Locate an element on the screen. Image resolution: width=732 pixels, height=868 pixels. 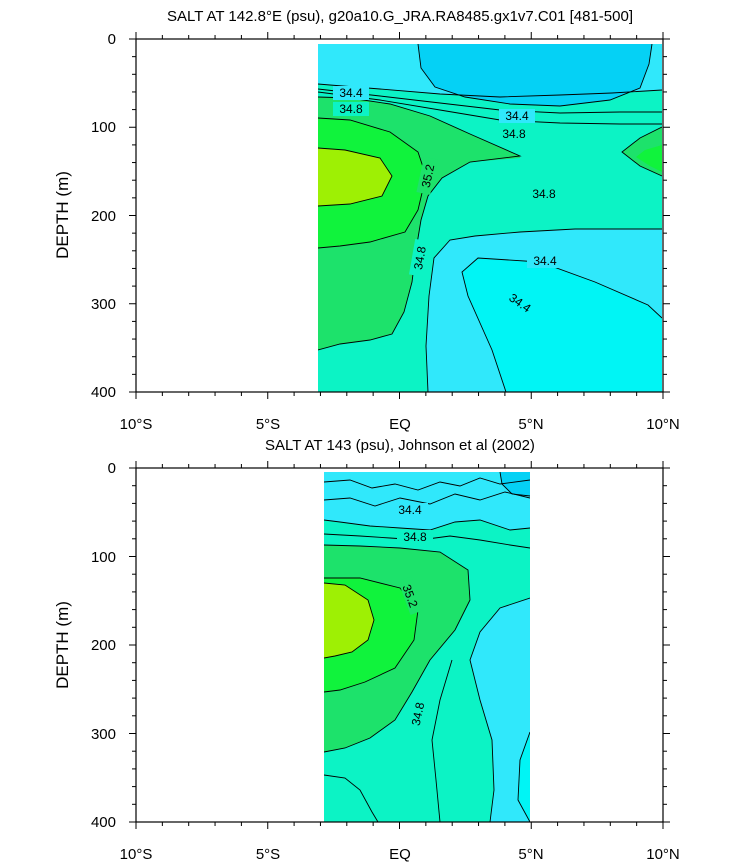
contour-labels-top: 34.4 34.8 34.4 34.8 35.2 34.8 is located at coordinates (448, 202).